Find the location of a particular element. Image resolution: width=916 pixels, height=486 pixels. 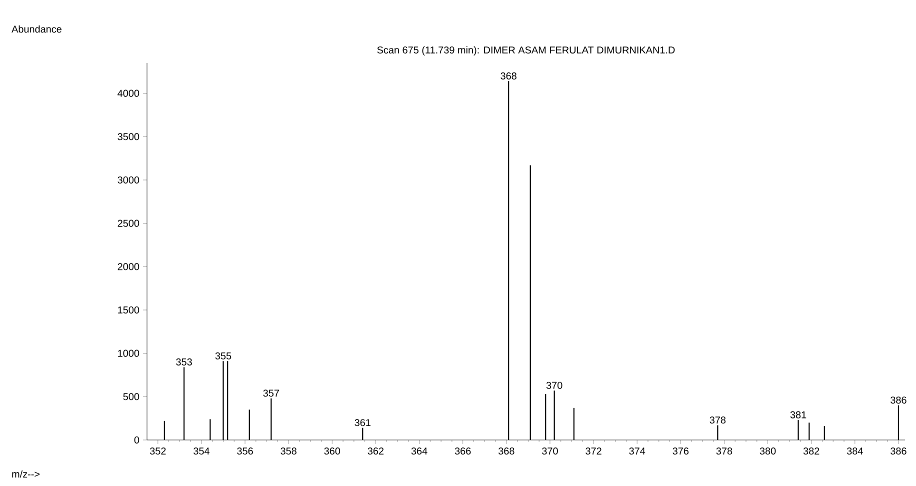

x-tick-label: 378 is located at coordinates (724, 451).